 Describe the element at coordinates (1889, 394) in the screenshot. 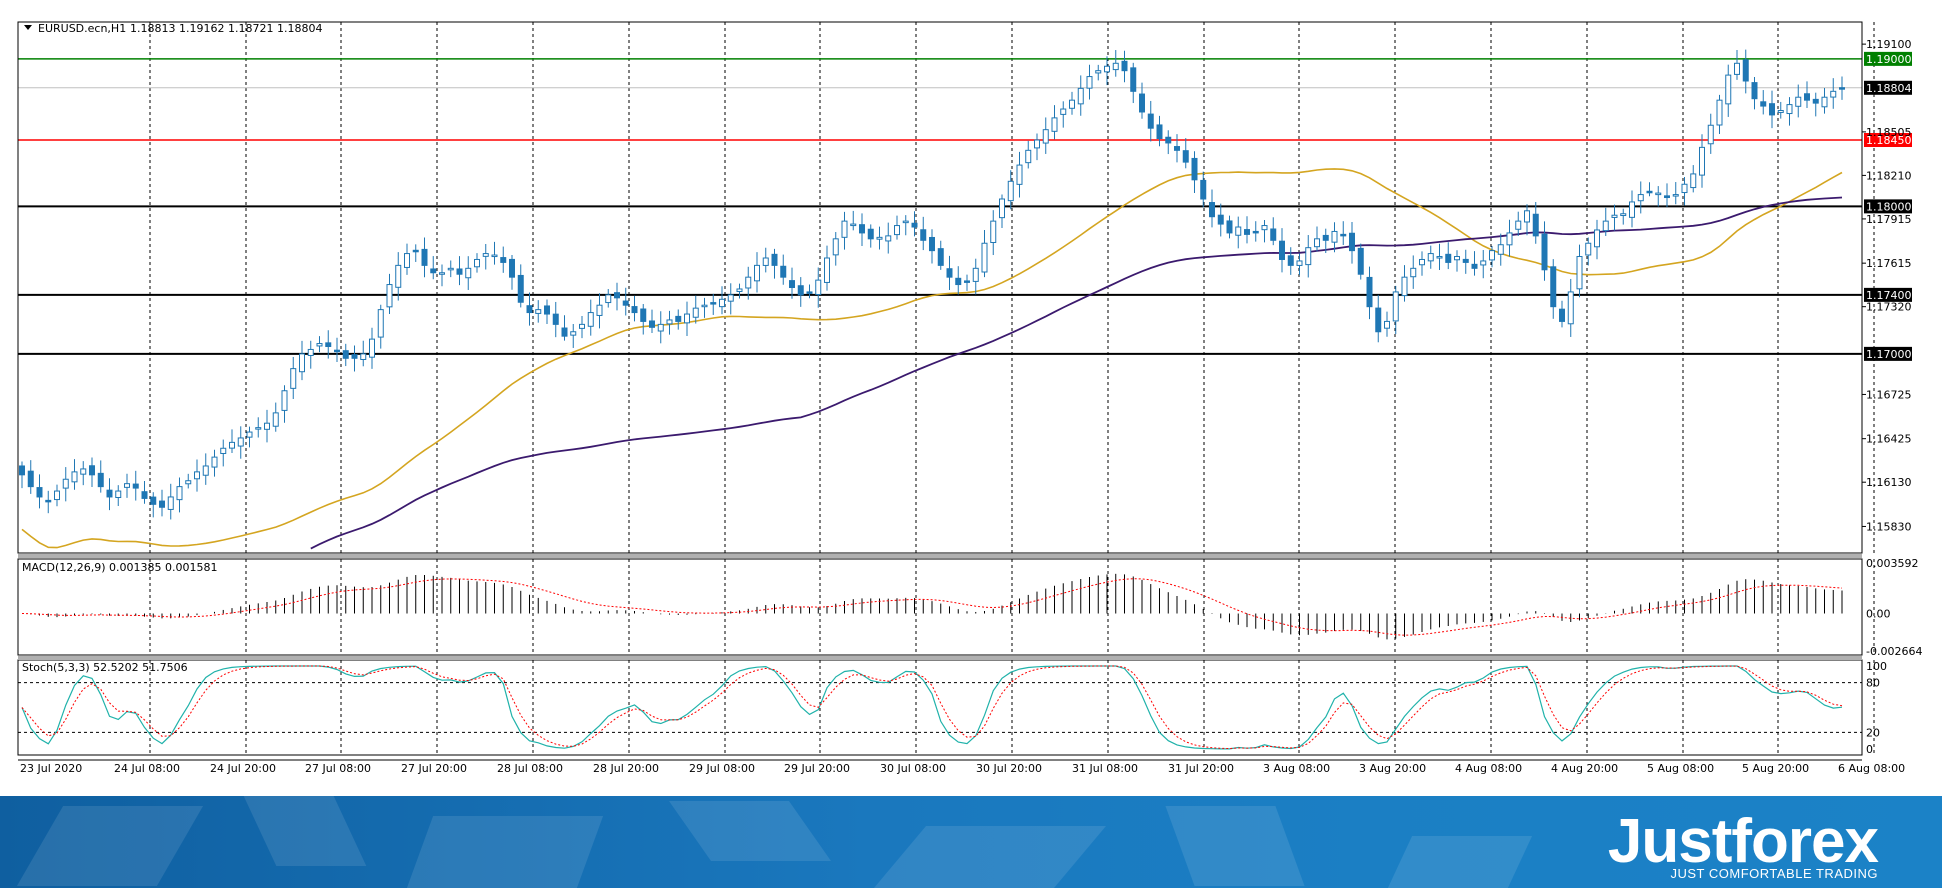

I see `price-tick-label: 1.16725` at that location.